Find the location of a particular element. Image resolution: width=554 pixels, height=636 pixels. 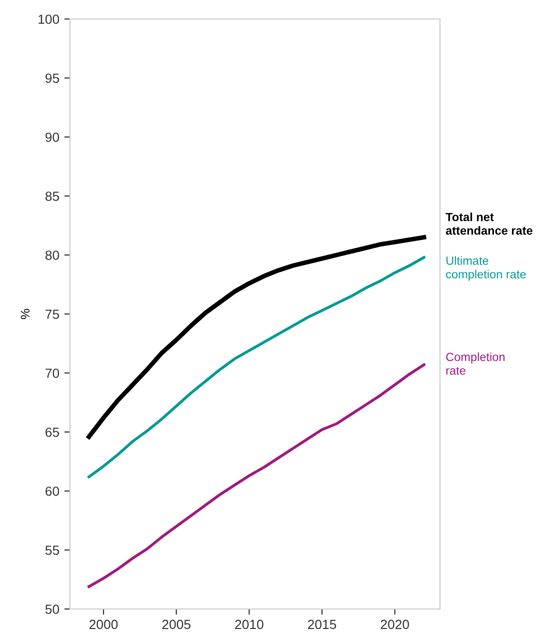

y-tick-label: 55 is located at coordinates (52, 550).